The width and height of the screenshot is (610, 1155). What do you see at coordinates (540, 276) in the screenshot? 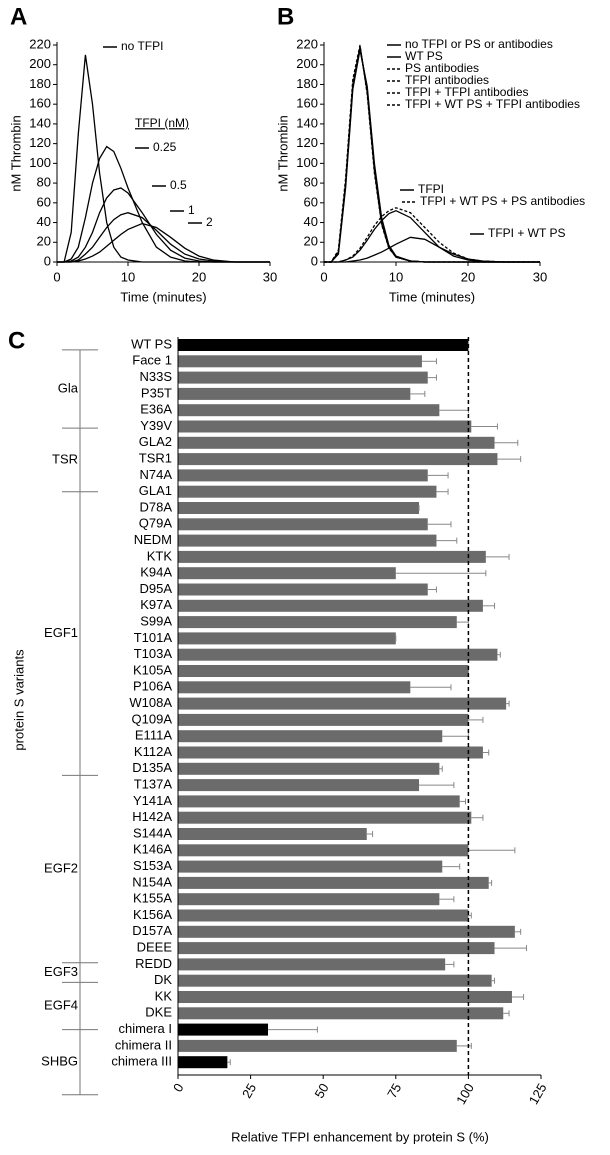
I see `x-tick-label: 30` at bounding box center [540, 276].